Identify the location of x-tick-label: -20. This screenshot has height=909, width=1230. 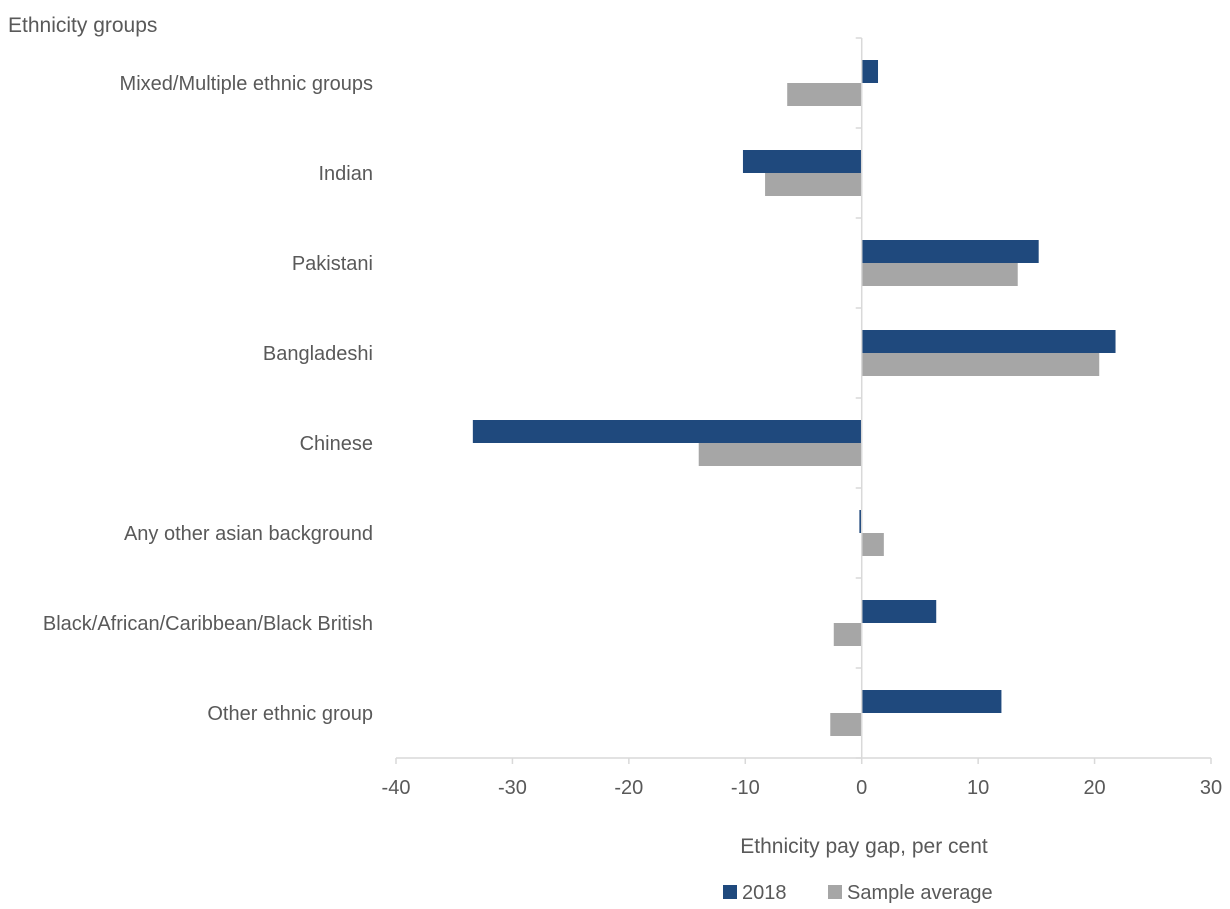
(628, 788).